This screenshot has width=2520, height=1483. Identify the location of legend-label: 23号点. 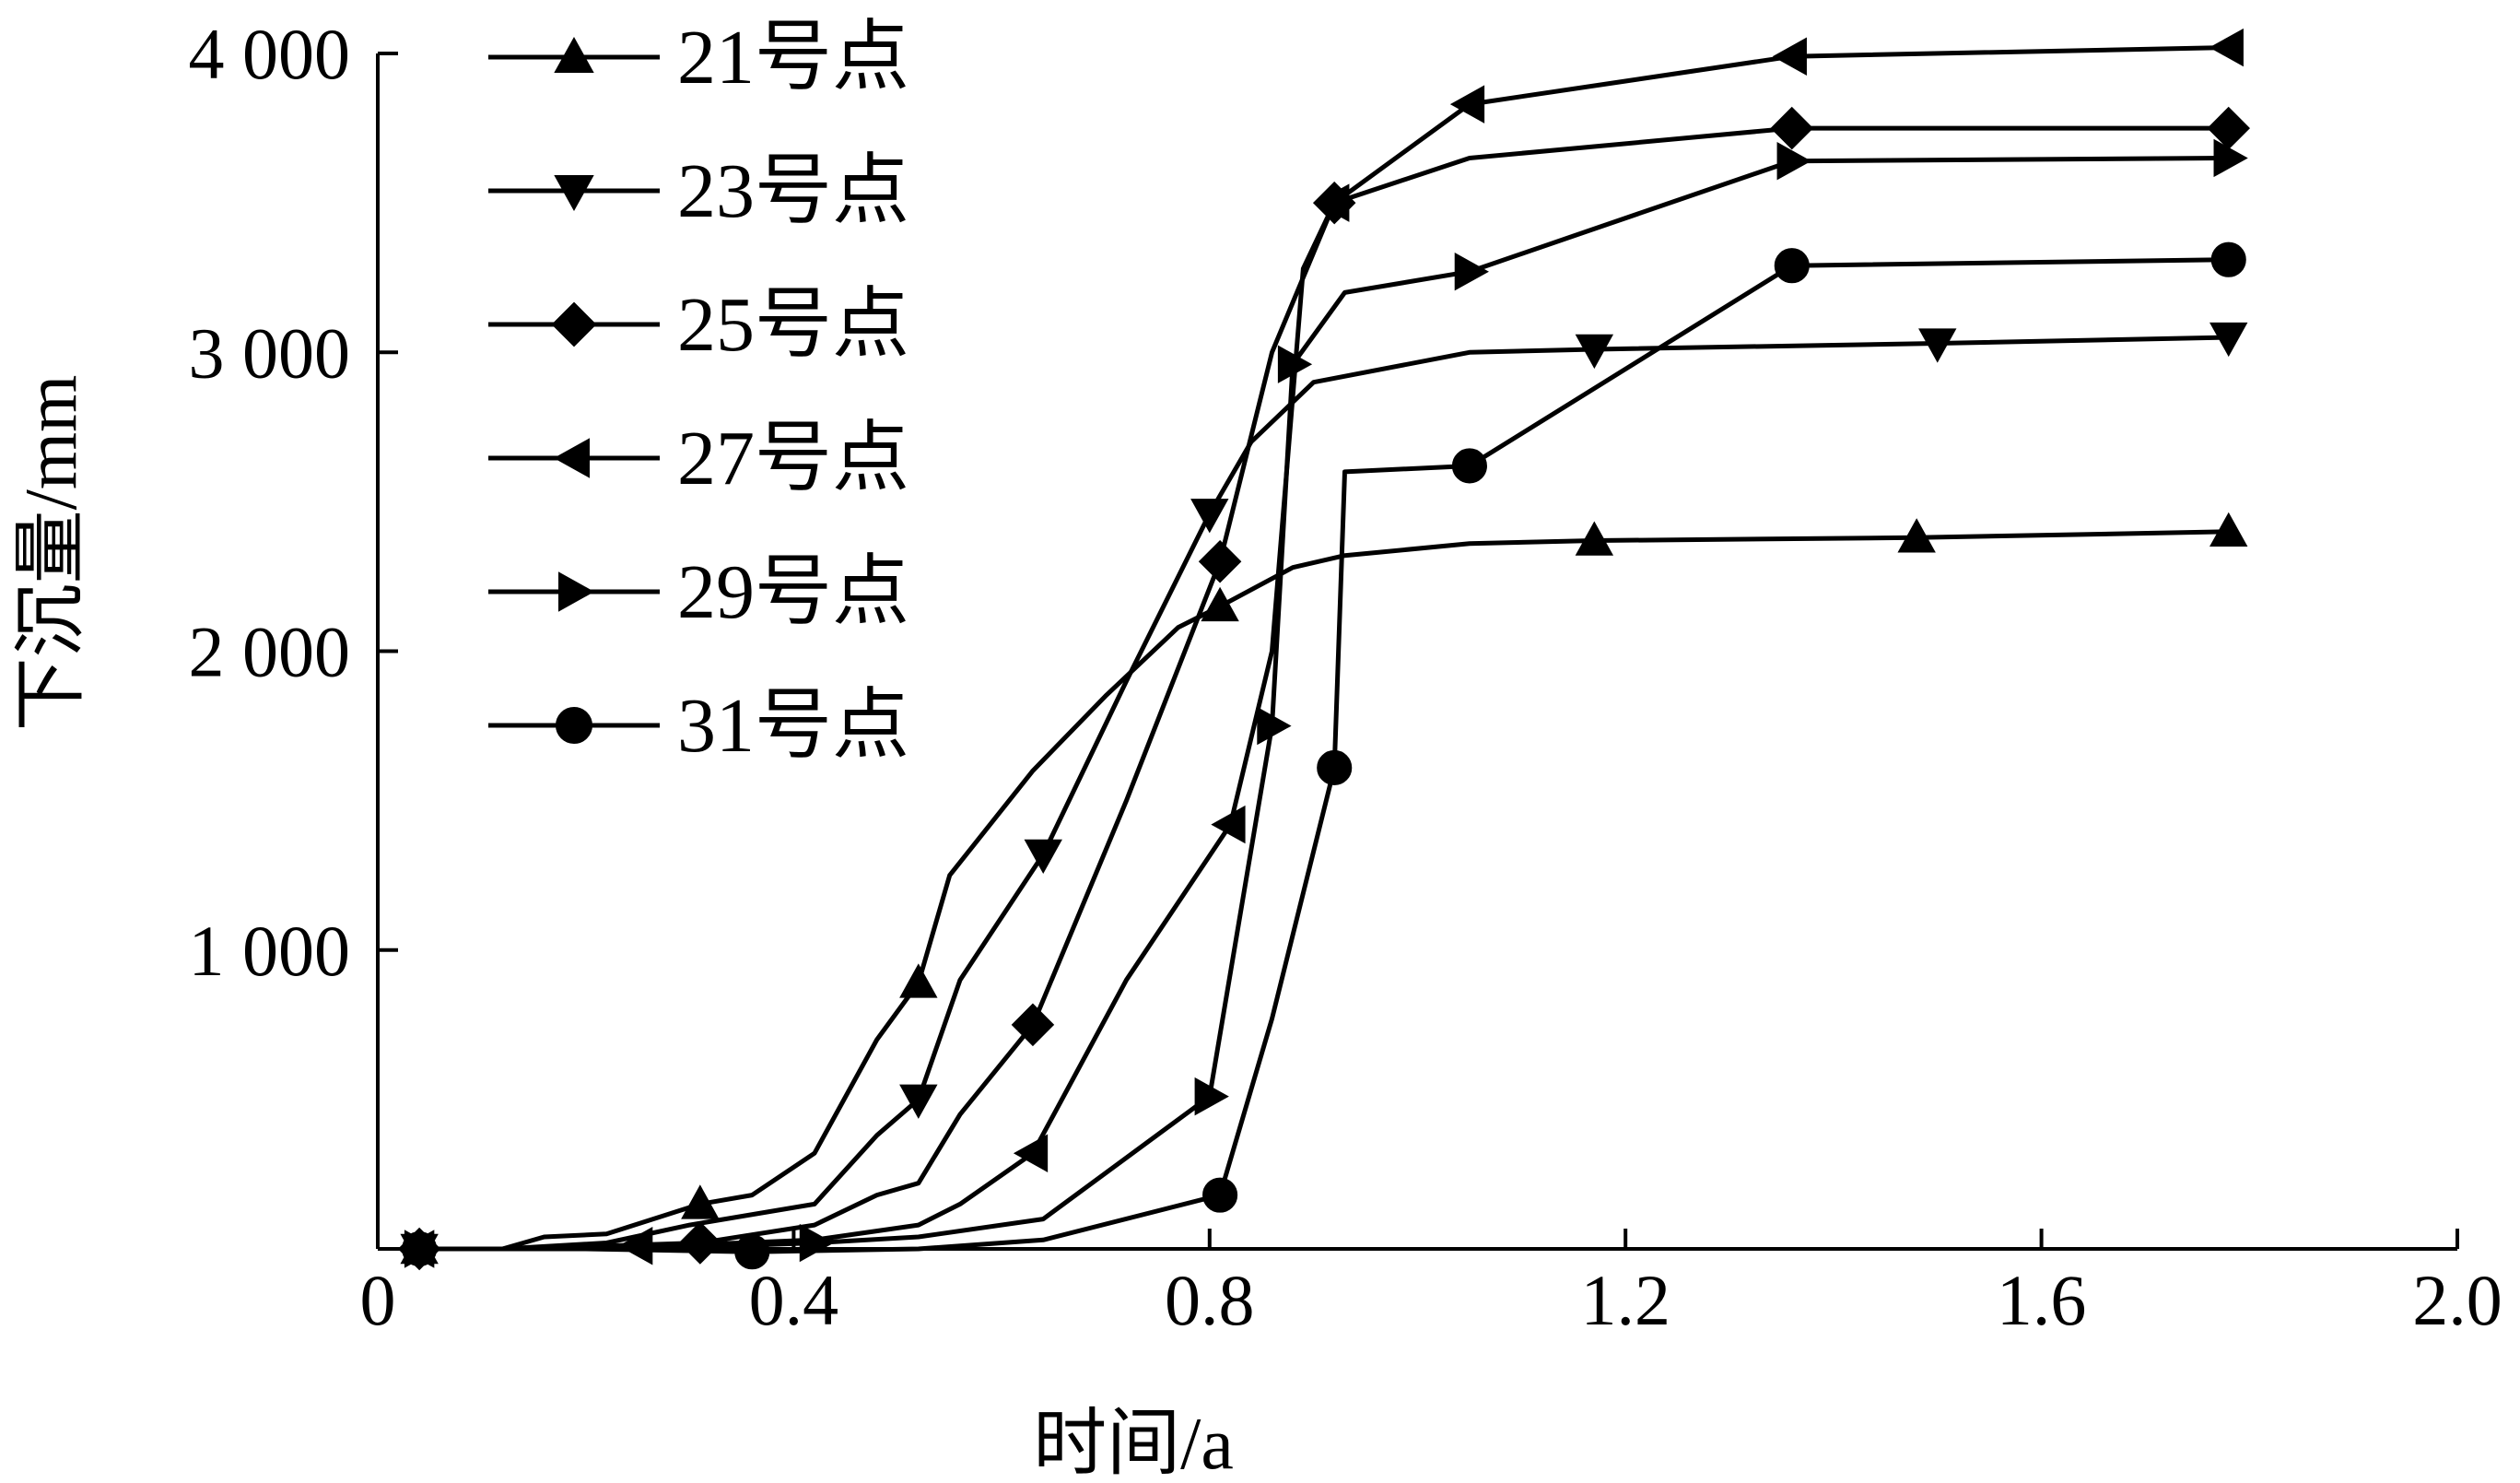
(793, 191).